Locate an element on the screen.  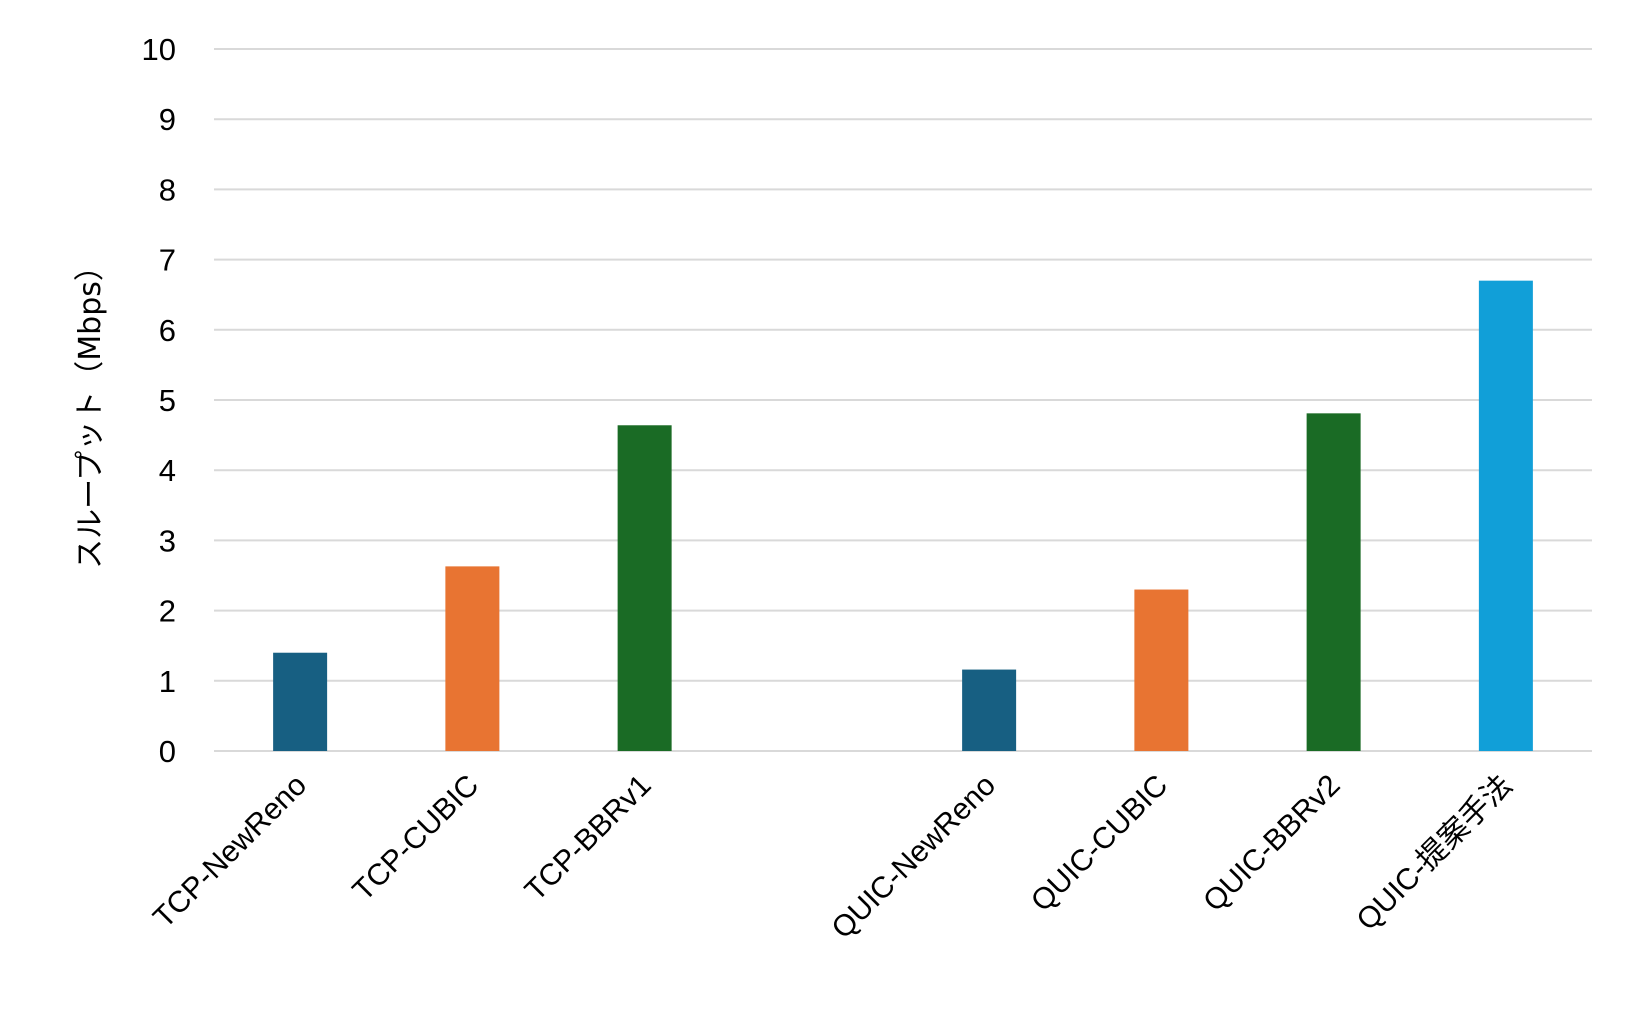
y-tick-label: 1 is located at coordinates (167, 681).